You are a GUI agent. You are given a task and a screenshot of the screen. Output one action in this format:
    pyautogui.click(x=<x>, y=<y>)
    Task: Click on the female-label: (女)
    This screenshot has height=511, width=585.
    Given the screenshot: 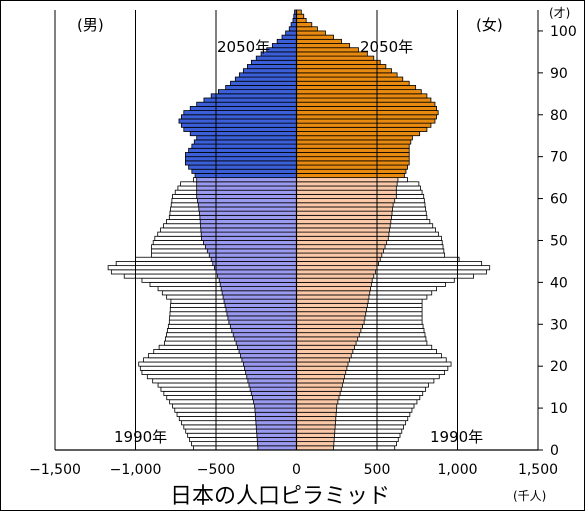 What is the action you would take?
    pyautogui.click(x=489, y=25)
    